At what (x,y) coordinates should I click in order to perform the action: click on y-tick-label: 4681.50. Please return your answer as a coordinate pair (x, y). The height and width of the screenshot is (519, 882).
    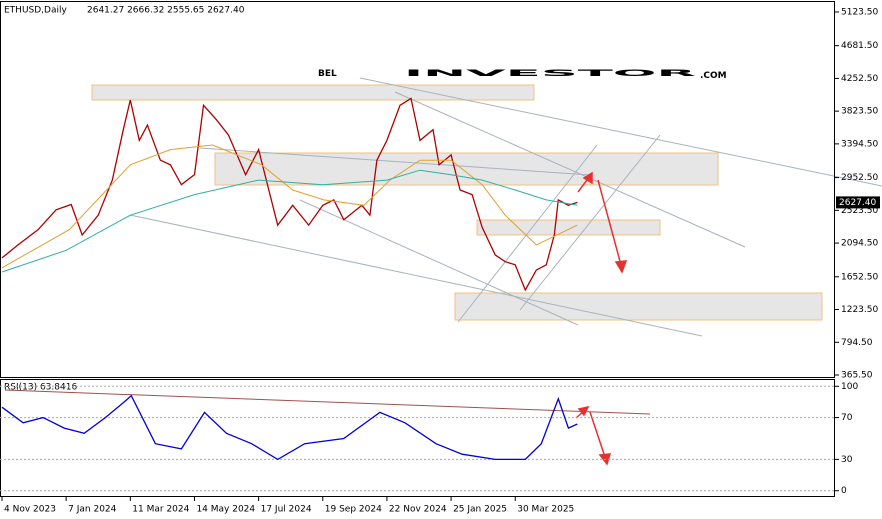
    Looking at the image, I should click on (859, 46).